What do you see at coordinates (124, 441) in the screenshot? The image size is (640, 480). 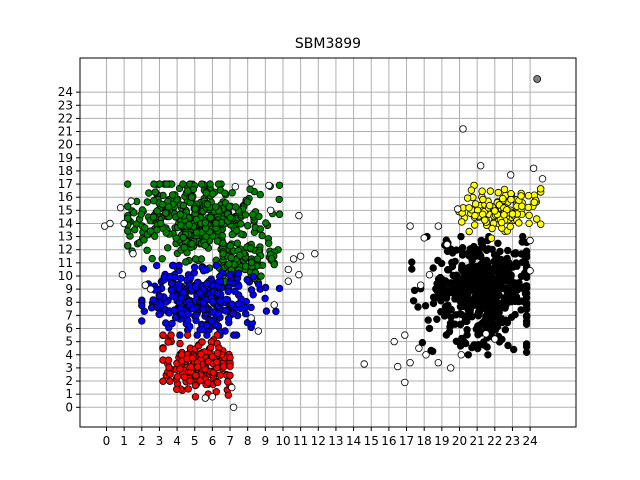 I see `x-tick-label-1: 1` at bounding box center [124, 441].